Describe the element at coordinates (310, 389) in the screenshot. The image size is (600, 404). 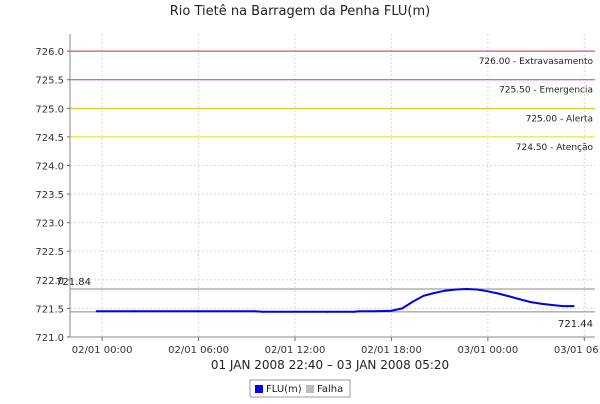
I see `legend-swatch-falha` at that location.